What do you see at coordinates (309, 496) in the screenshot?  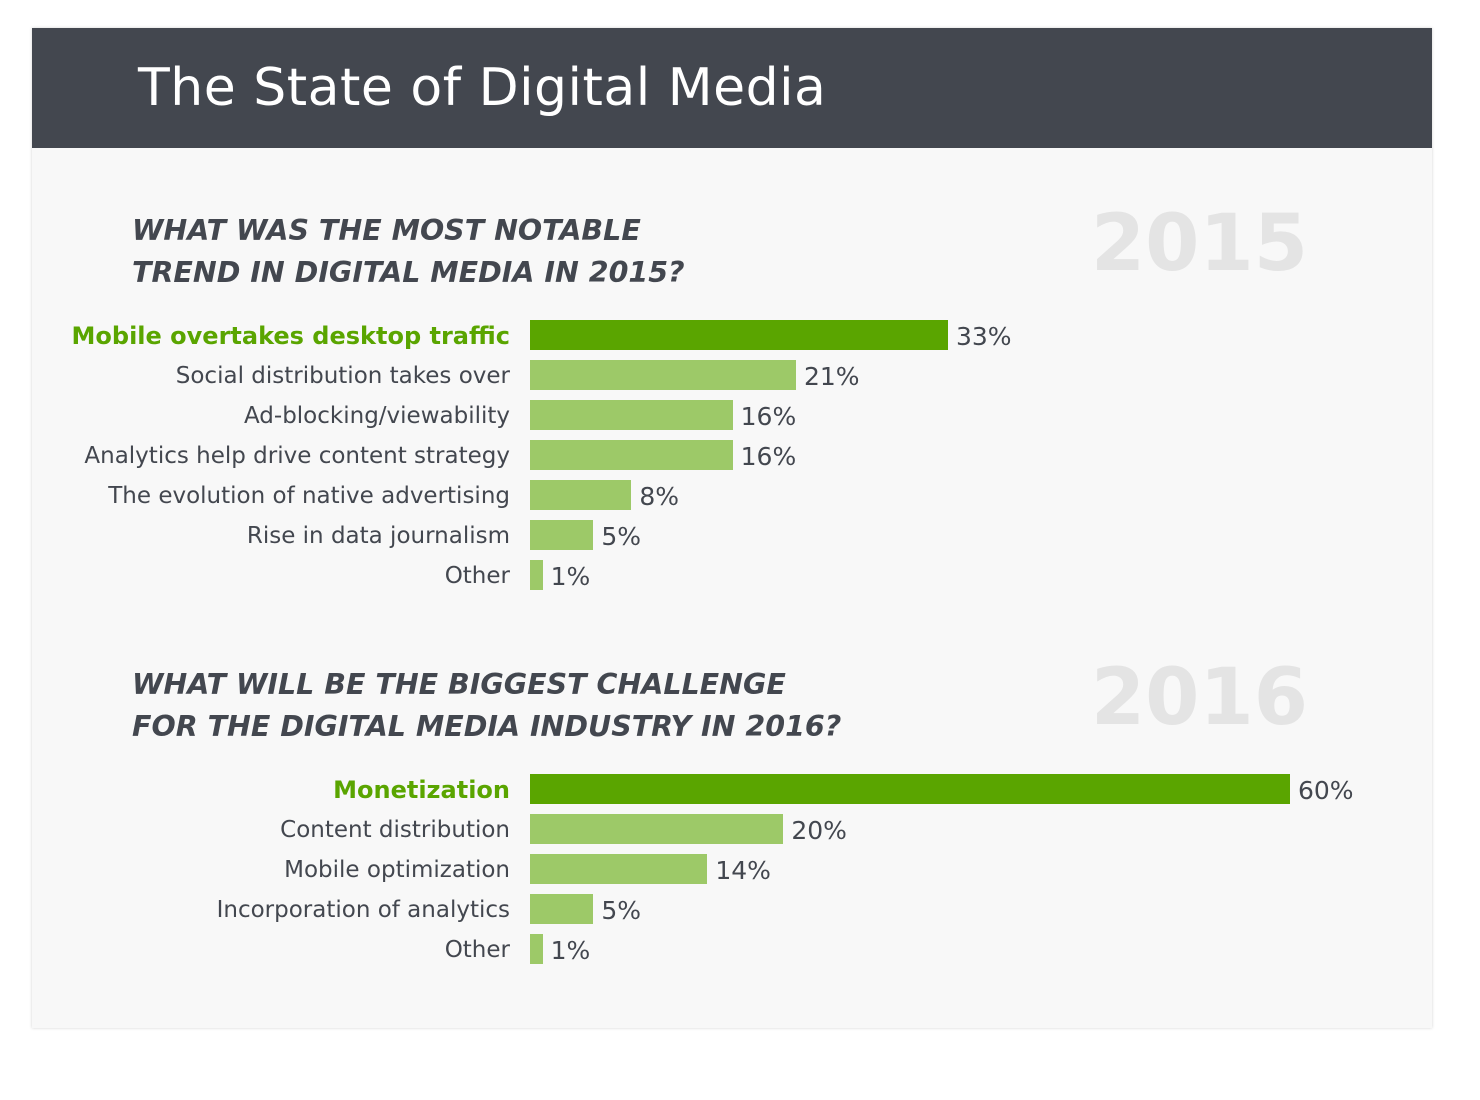 I see `bar-category-label: The evolution of native advertising` at bounding box center [309, 496].